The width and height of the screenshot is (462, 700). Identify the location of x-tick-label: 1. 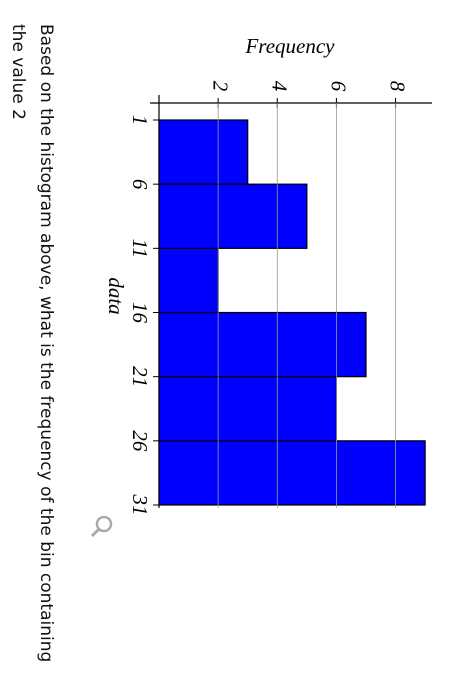
(140, 120).